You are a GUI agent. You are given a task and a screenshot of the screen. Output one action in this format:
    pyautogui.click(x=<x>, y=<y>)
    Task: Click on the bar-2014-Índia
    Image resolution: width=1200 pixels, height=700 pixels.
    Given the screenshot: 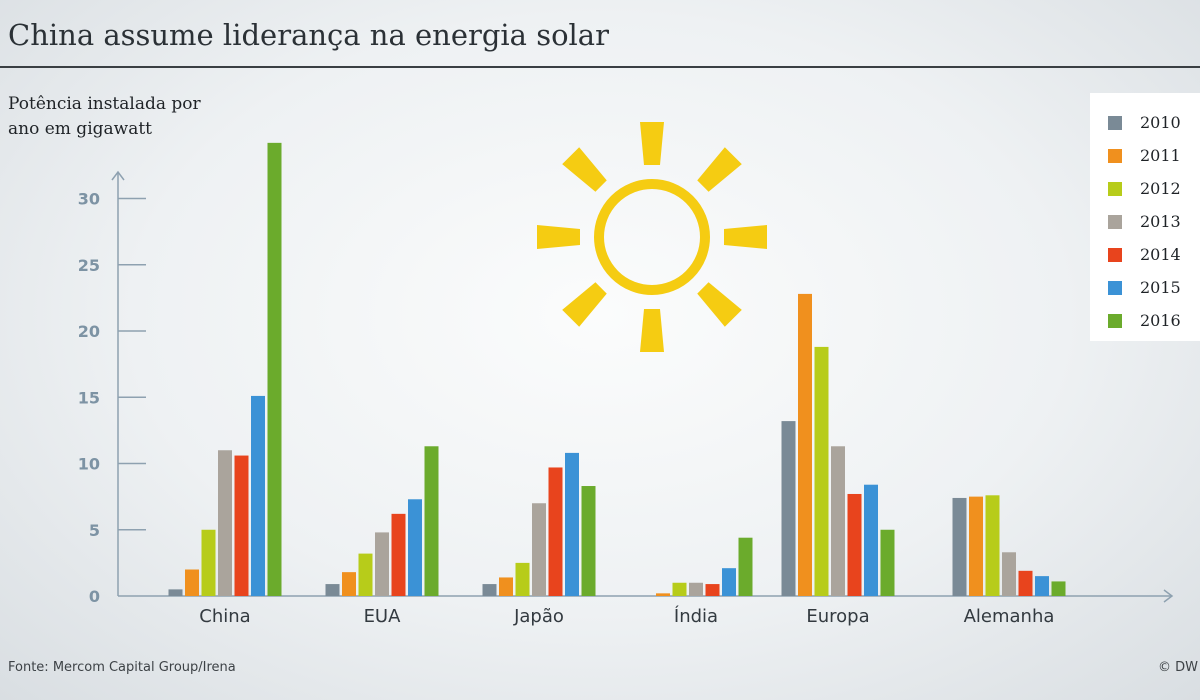 What is the action you would take?
    pyautogui.click(x=712, y=590)
    